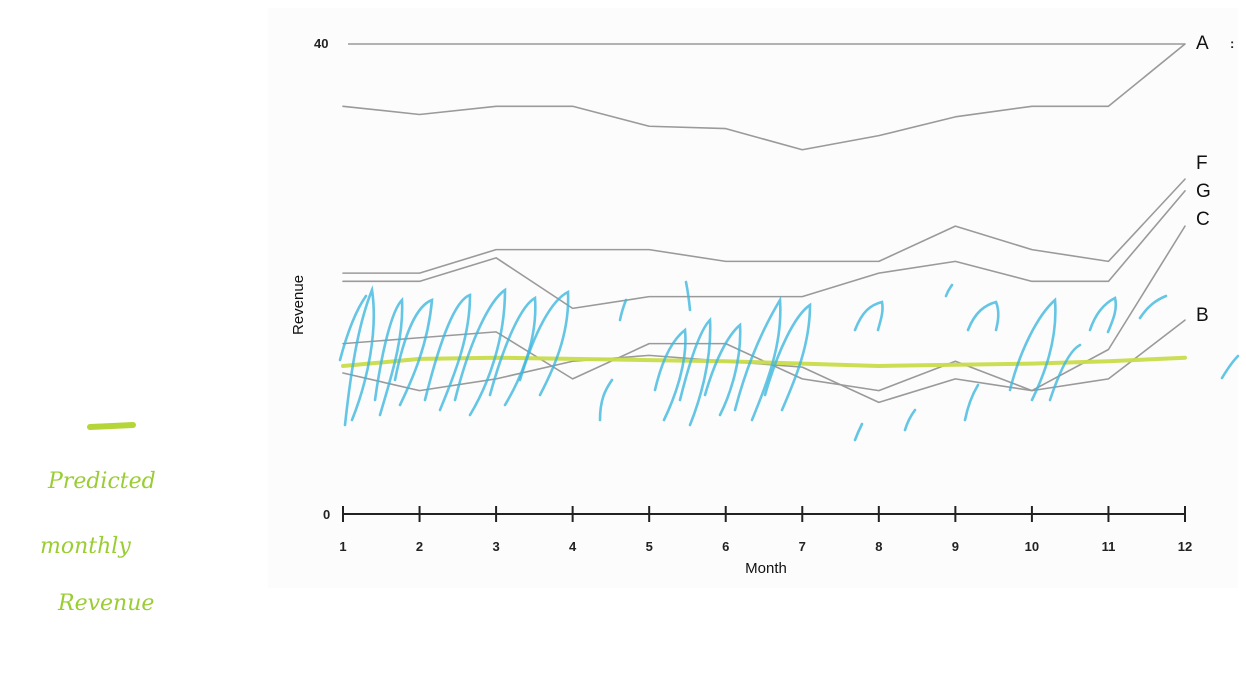 The image size is (1246, 698). Describe the element at coordinates (955, 546) in the screenshot. I see `x-tick-label-9: 9` at that location.